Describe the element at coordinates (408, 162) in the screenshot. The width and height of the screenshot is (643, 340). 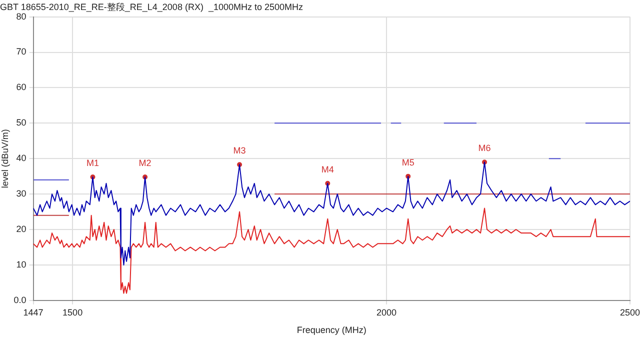
I see `annotation: M5` at that location.